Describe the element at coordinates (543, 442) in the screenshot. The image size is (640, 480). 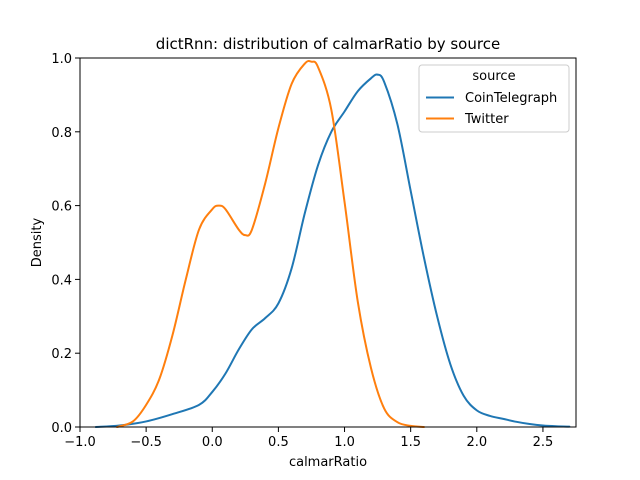
I see `x-tick-label: 2.5` at that location.